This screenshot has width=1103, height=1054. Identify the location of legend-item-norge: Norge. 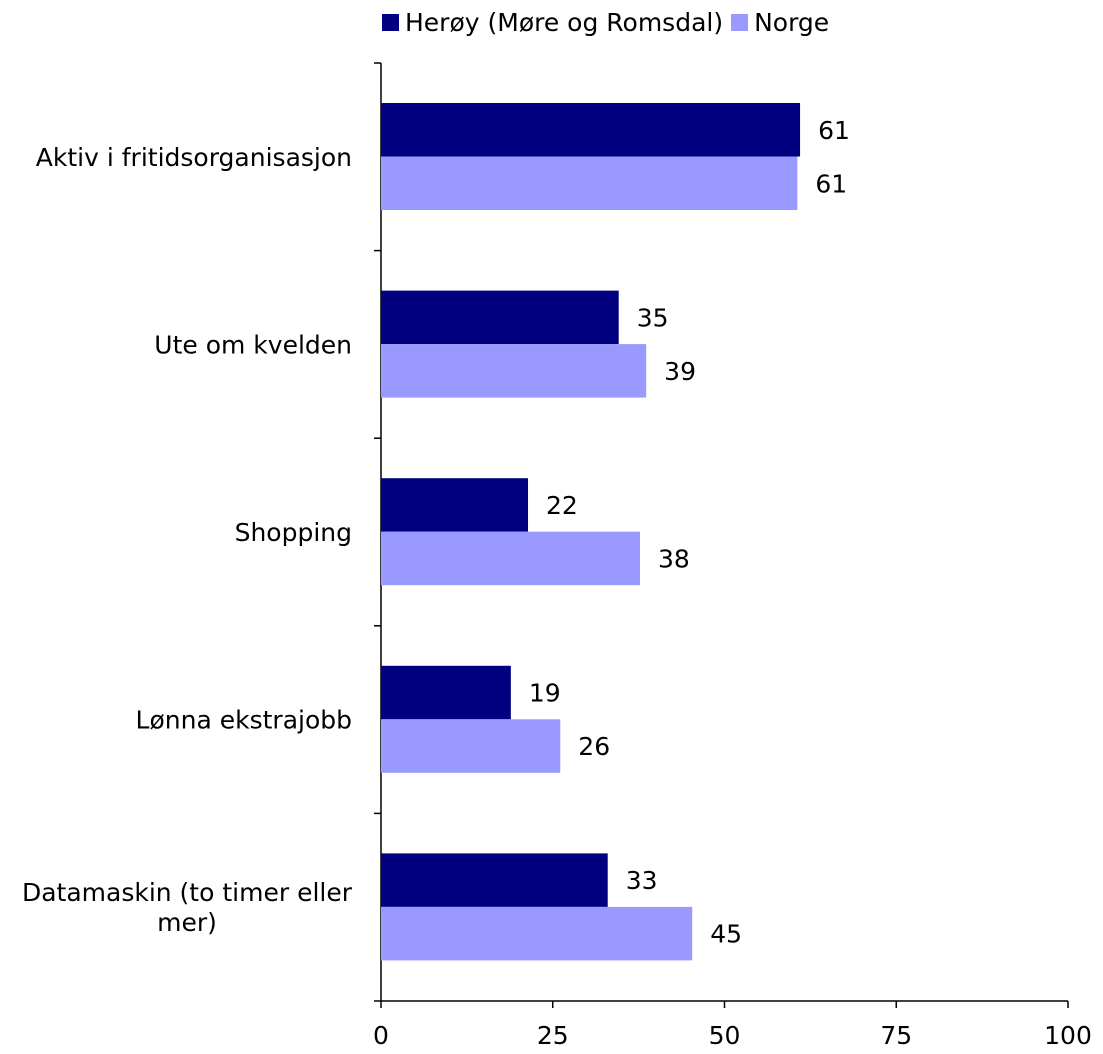
(780, 22).